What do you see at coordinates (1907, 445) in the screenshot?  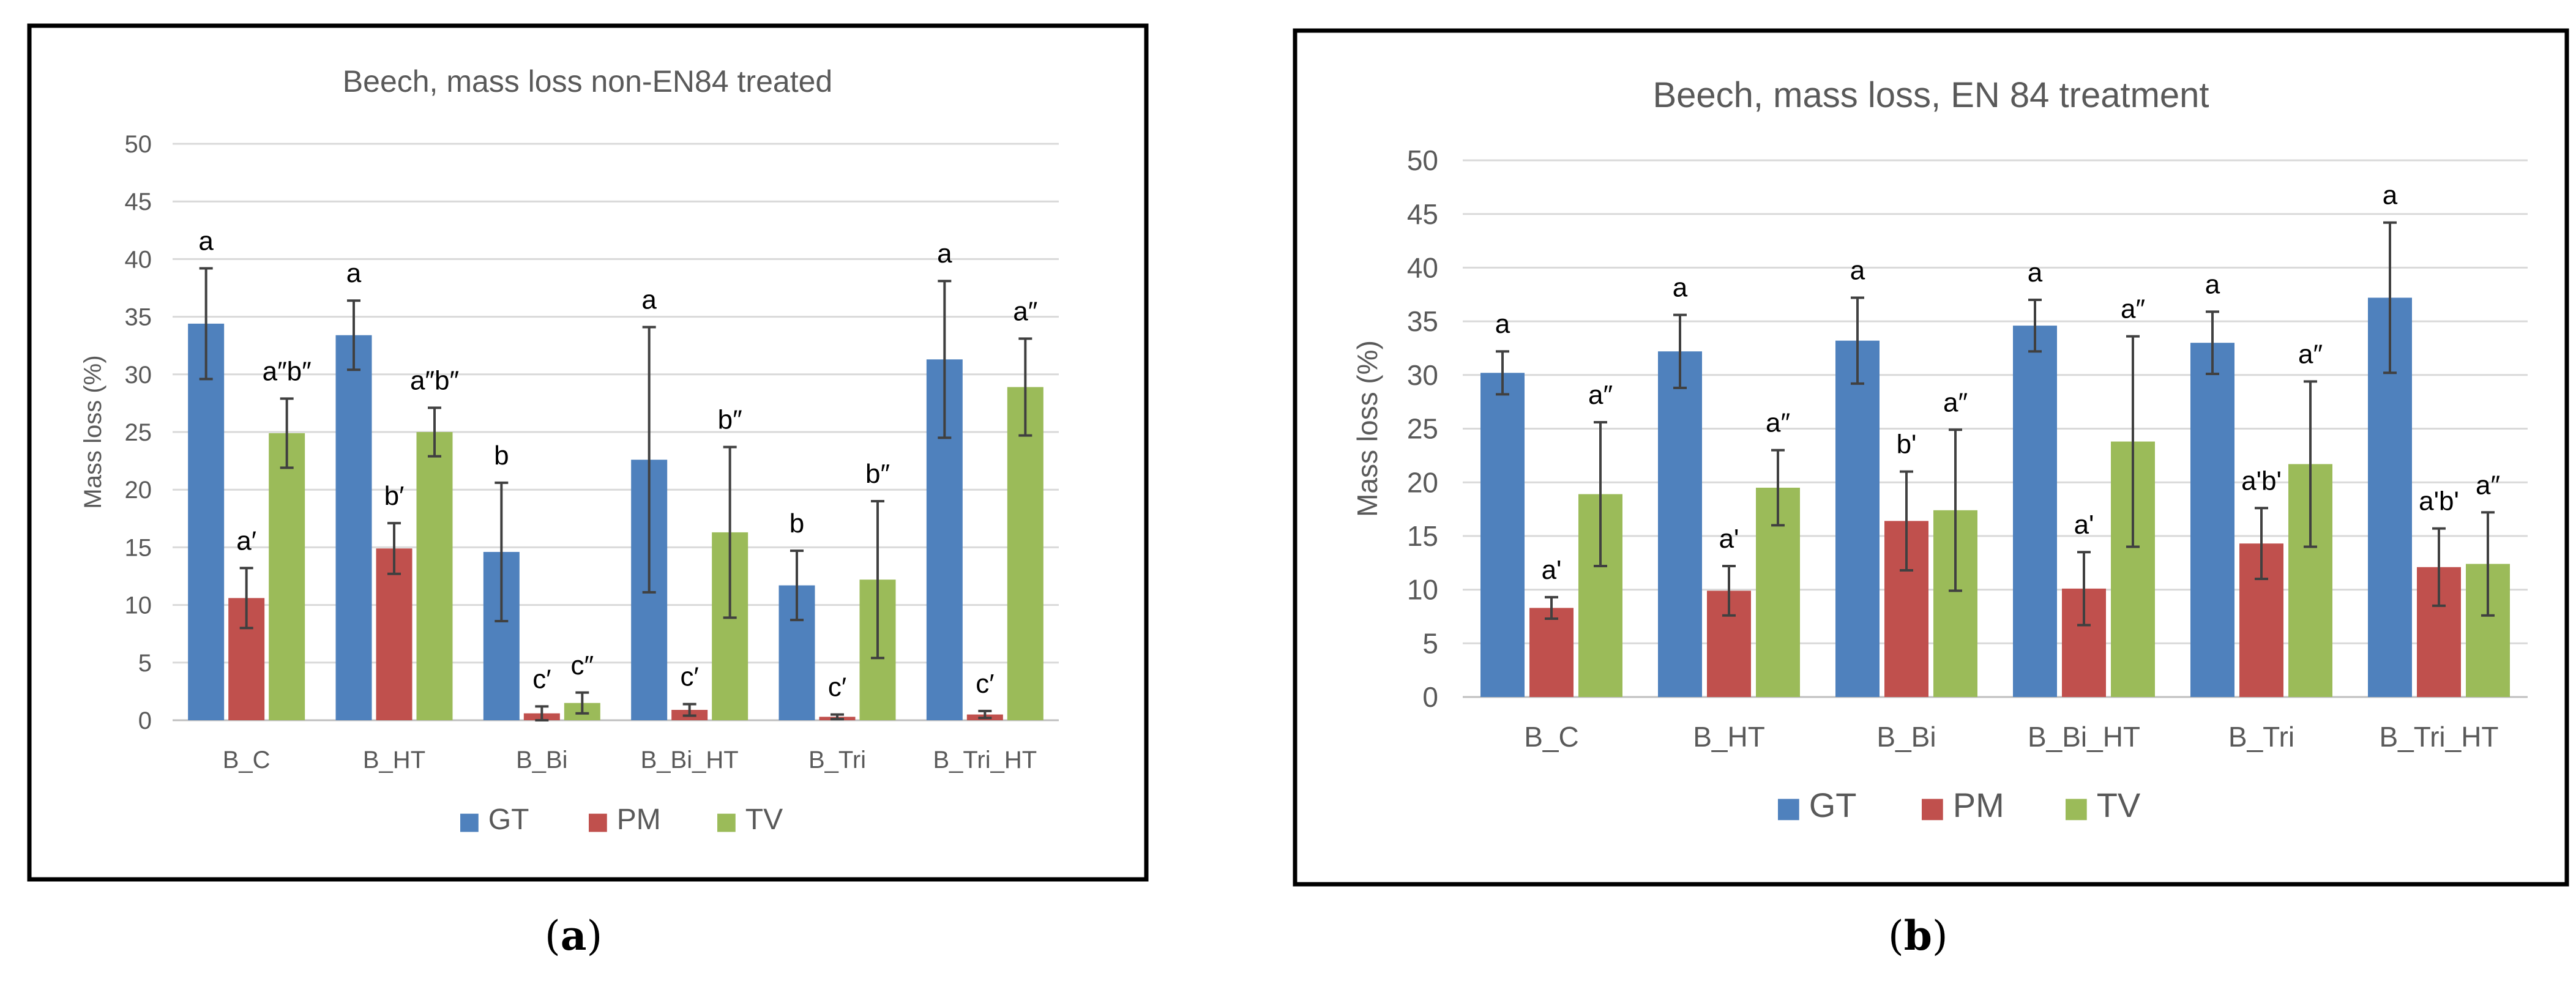 I see `significance-label: b'` at bounding box center [1907, 445].